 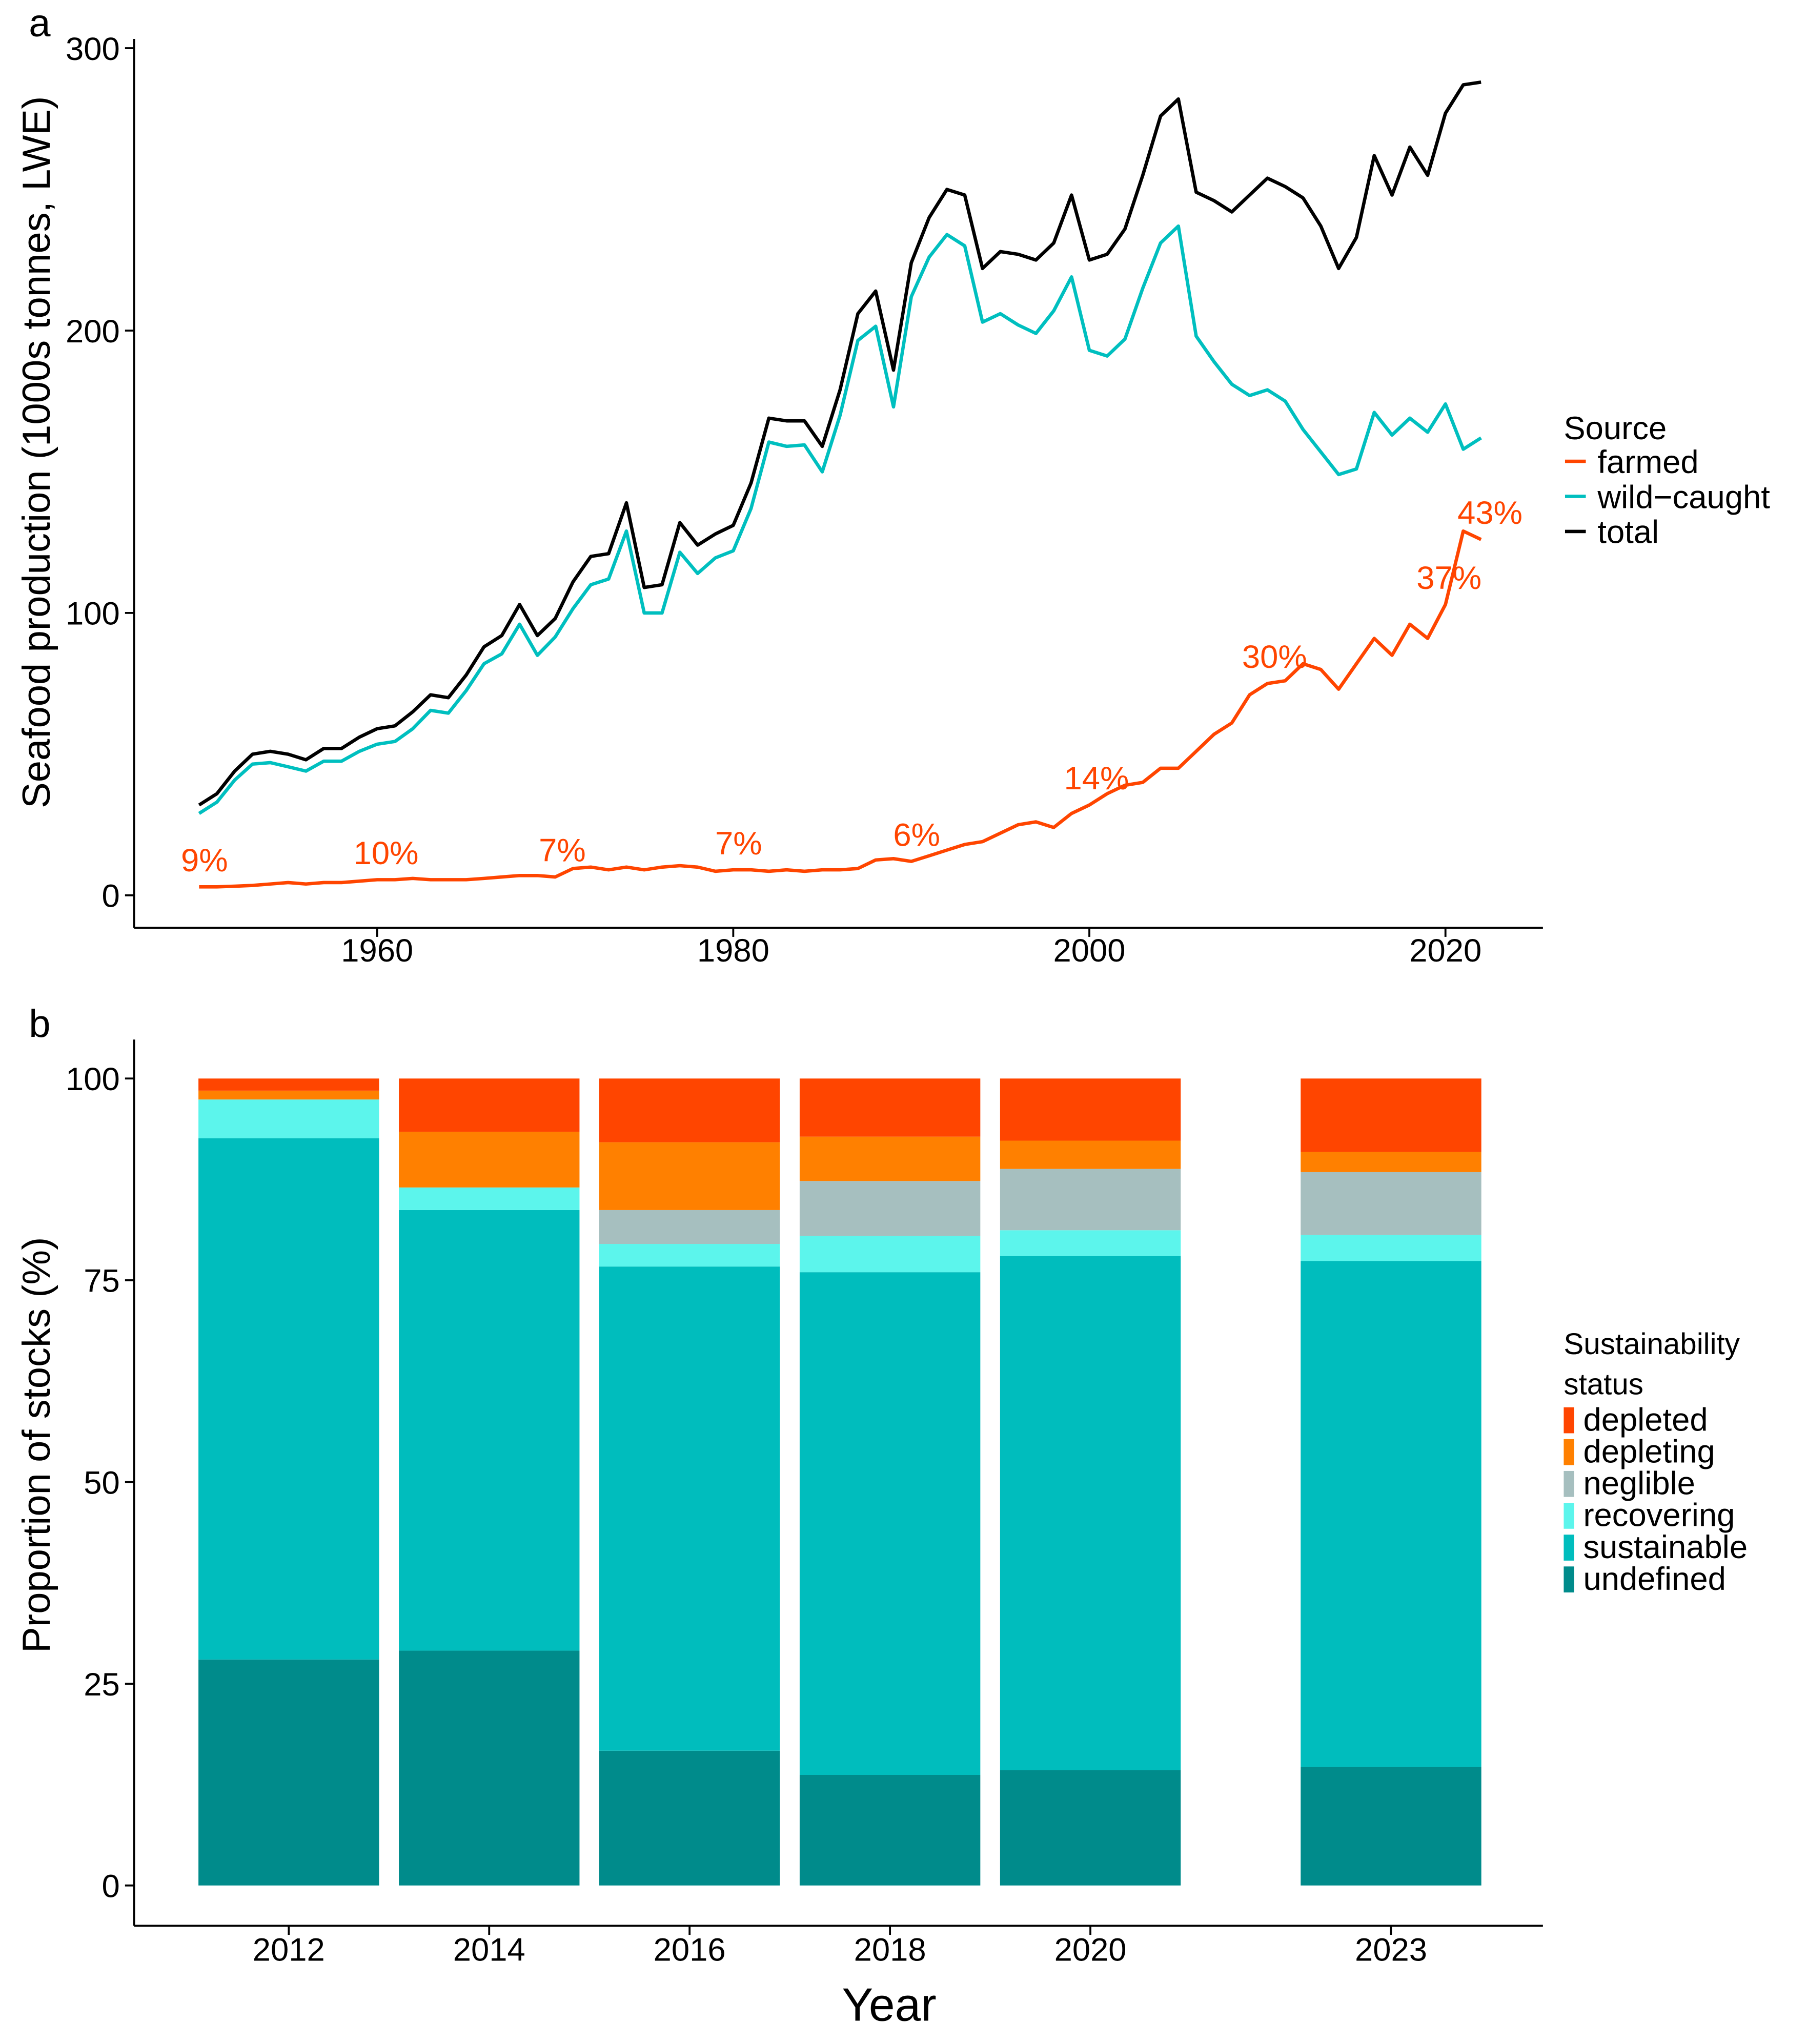 What do you see at coordinates (37, 1445) in the screenshot?
I see `panel-b-y-axis-label: Proportion of stocks (%)` at bounding box center [37, 1445].